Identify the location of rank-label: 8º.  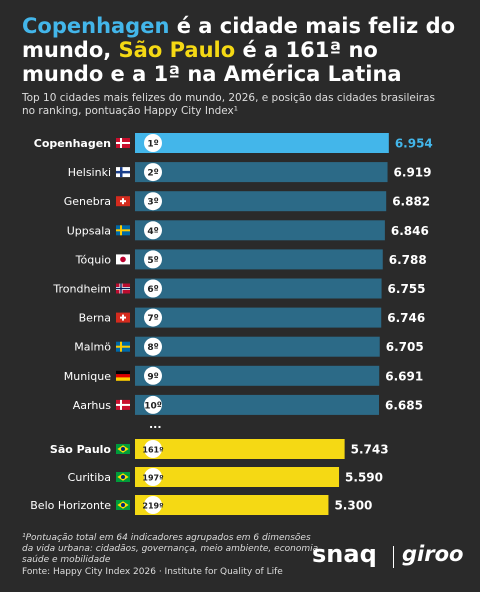
(152, 348).